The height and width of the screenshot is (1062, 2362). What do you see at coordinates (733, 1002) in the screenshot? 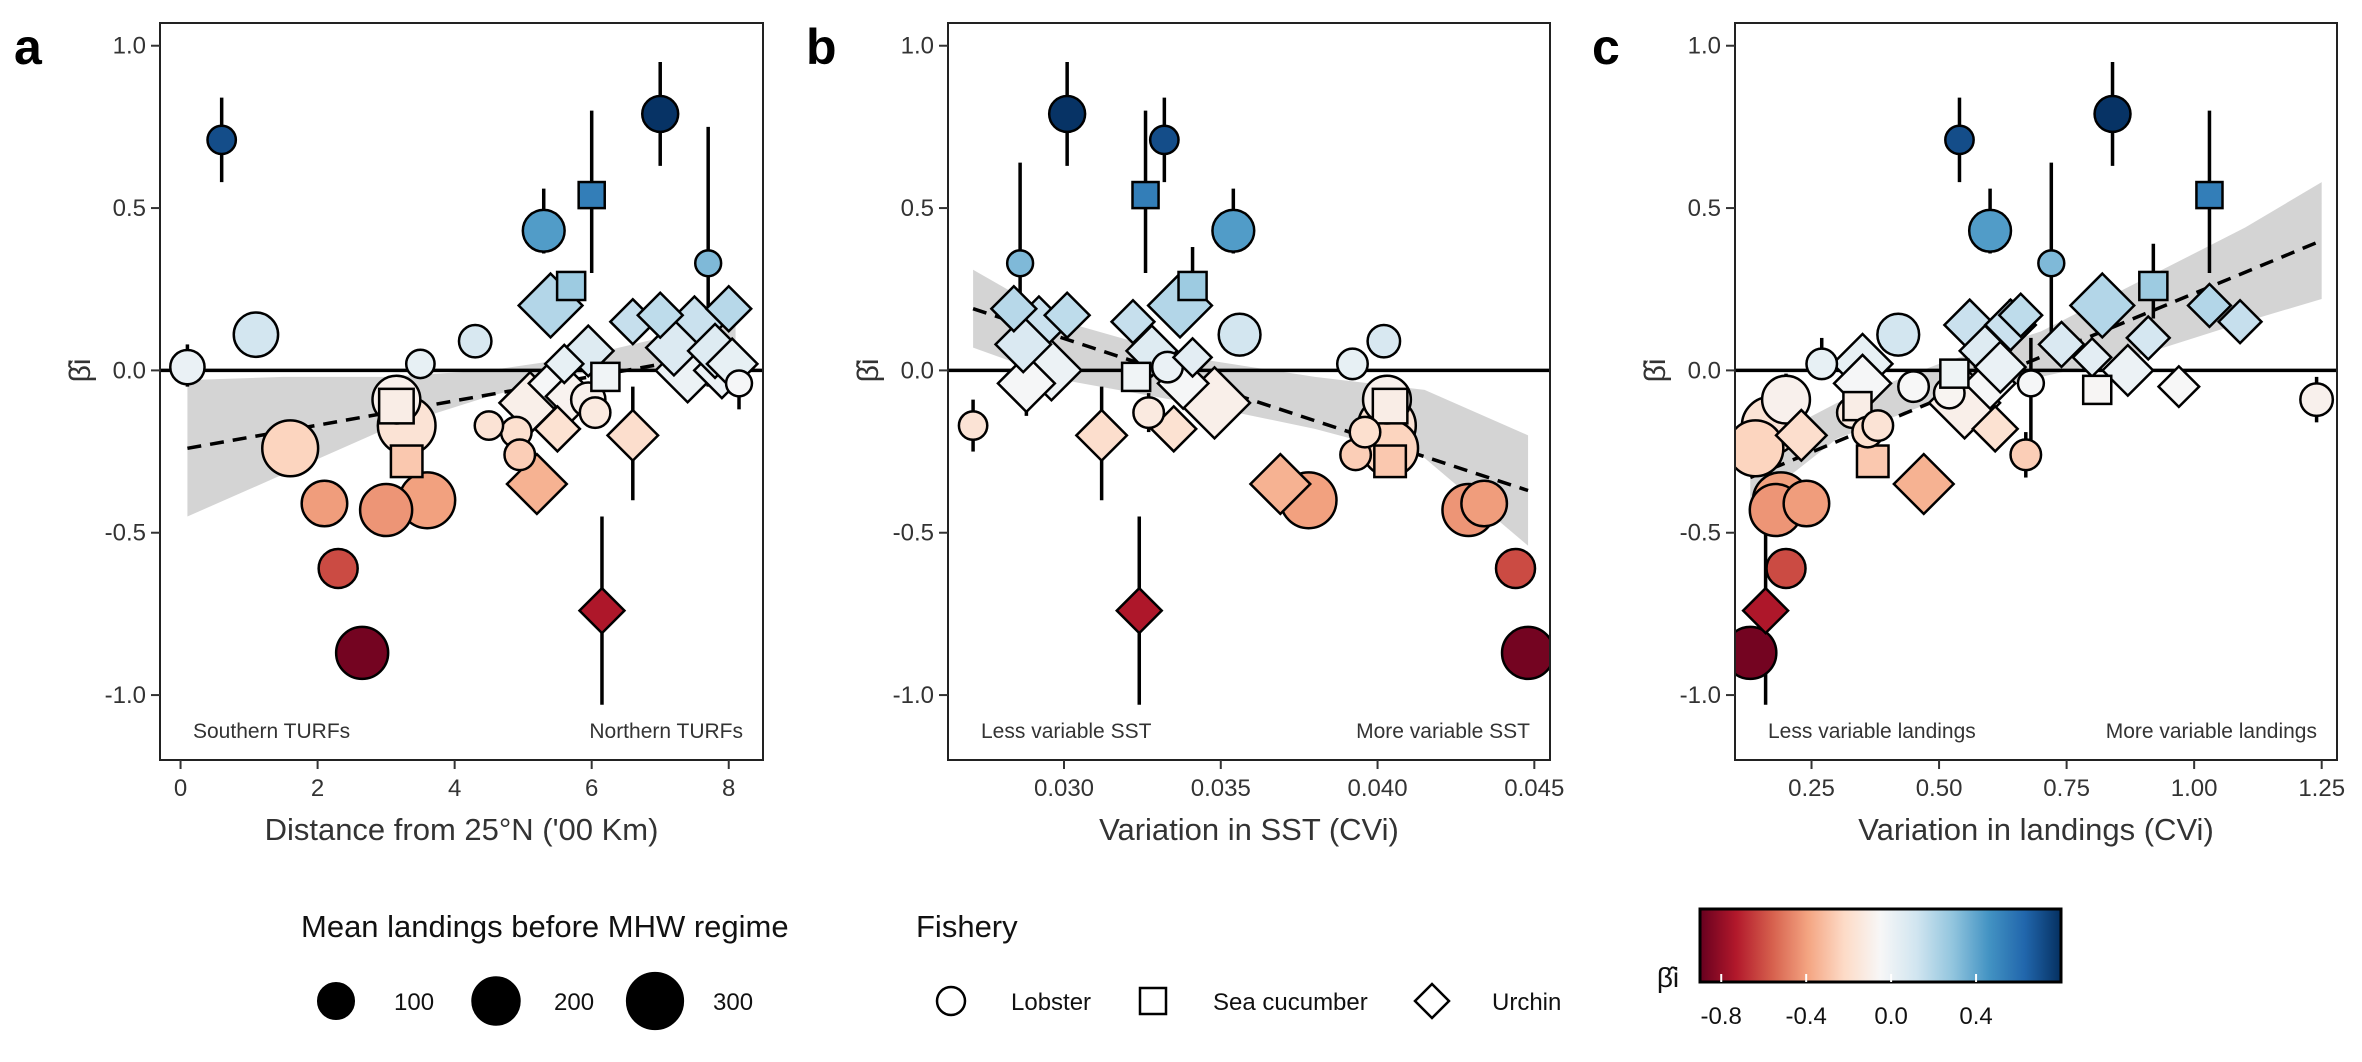
I see `size-legend-label: 300` at bounding box center [733, 1002].